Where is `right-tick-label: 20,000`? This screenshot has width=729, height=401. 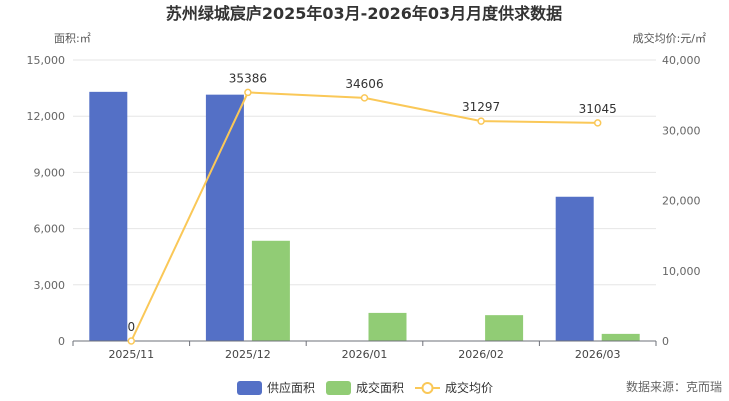
right-tick-label: 20,000 is located at coordinates (681, 201).